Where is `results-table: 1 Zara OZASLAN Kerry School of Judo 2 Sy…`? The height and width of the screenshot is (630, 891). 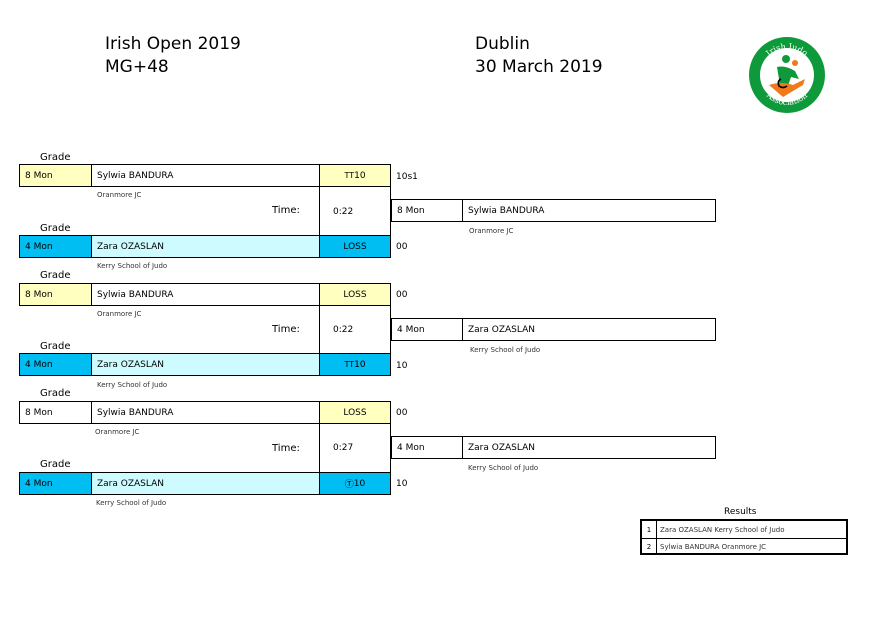
results-table: 1 Zara OZASLAN Kerry School of Judo 2 Sy… is located at coordinates (744, 537).